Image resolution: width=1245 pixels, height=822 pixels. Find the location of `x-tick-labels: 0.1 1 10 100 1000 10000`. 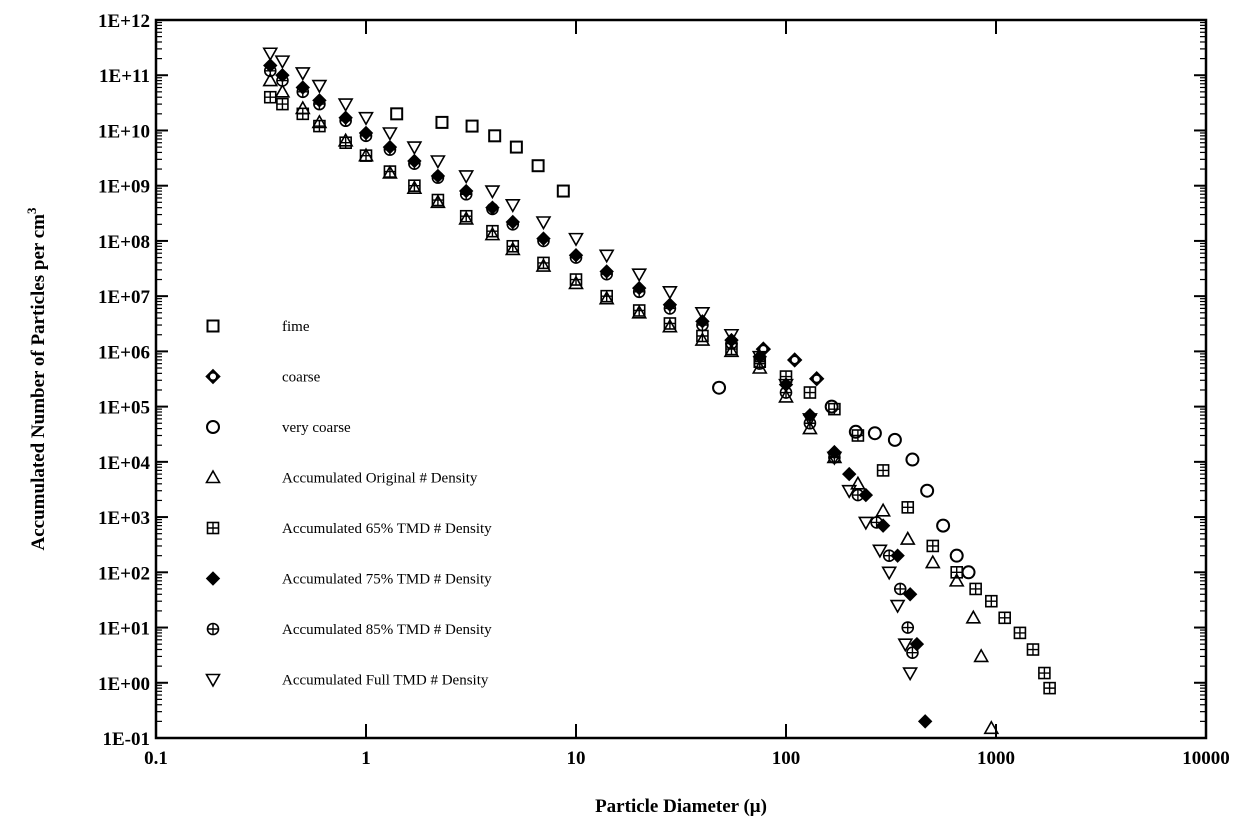

x-tick-labels: 0.1 1 10 100 1000 10000 is located at coordinates (687, 758).